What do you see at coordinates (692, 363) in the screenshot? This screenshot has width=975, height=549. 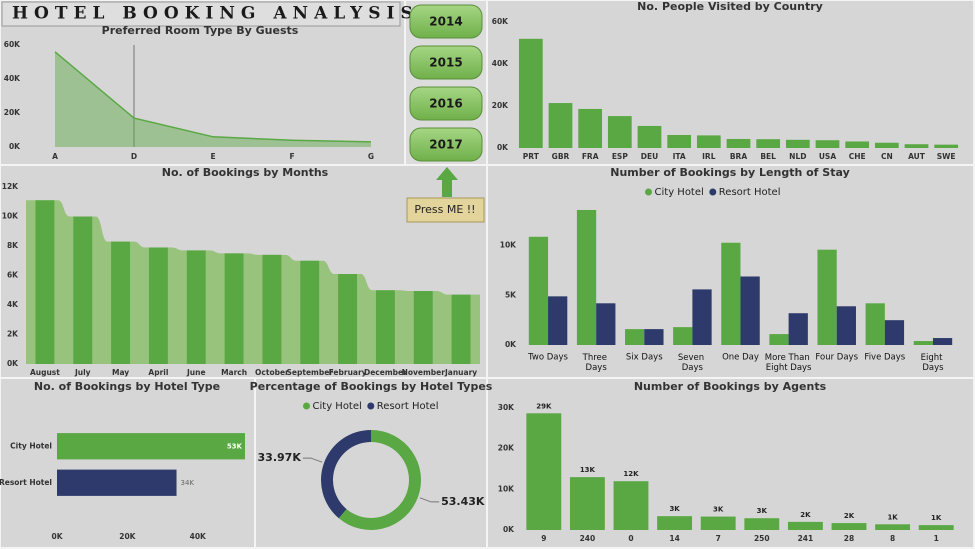 I see `x-tick-label: Seven Days` at bounding box center [692, 363].